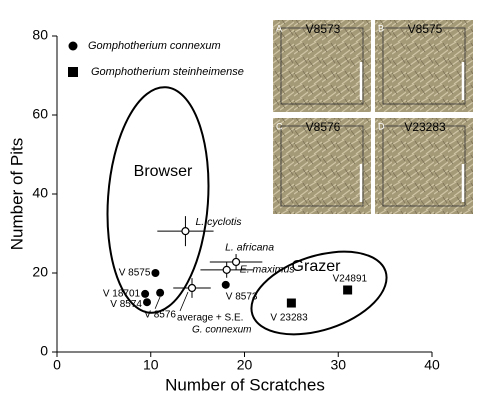  I want to click on annotation: G. connexum, so click(221, 330).